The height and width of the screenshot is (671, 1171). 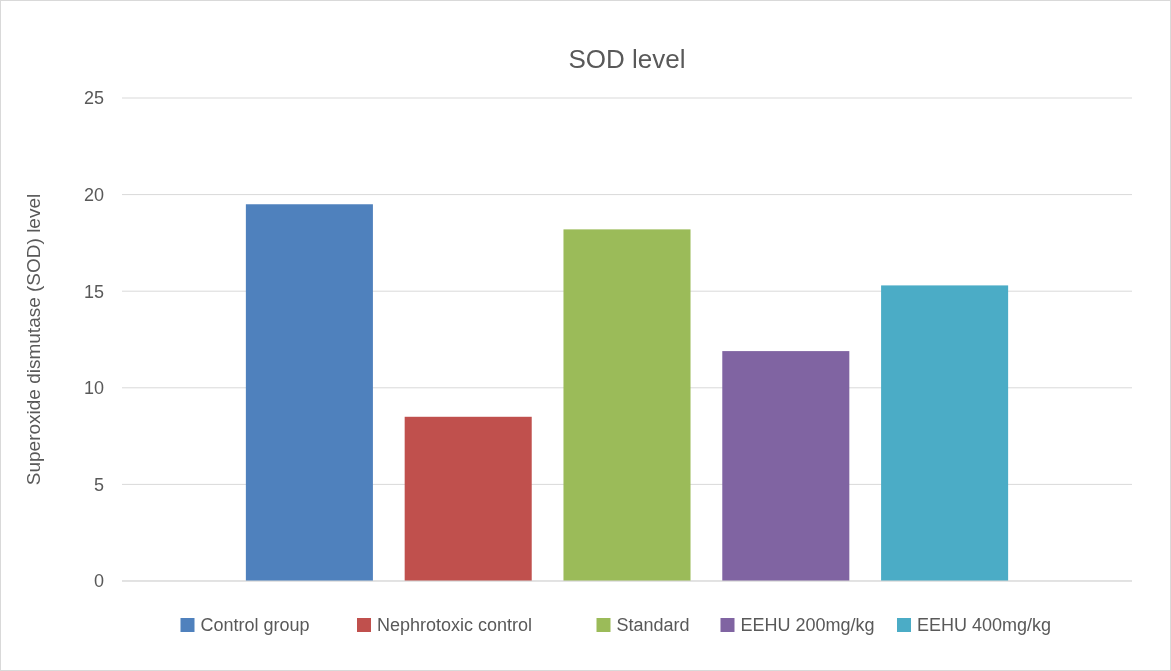 I want to click on legend-label: Nephrotoxic control, so click(x=455, y=625).